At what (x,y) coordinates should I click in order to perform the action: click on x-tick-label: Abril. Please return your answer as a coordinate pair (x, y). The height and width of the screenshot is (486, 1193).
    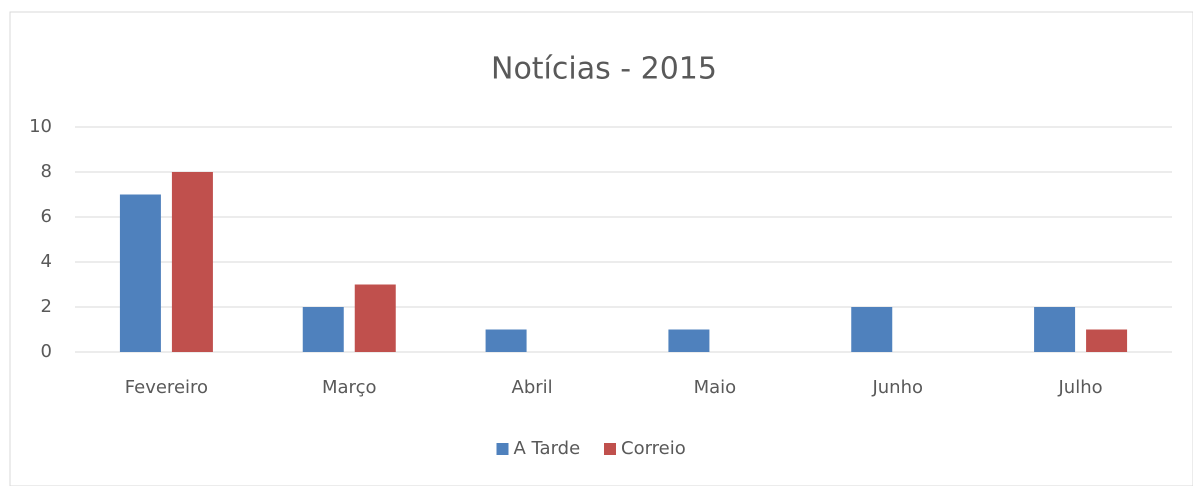
    Looking at the image, I should click on (532, 387).